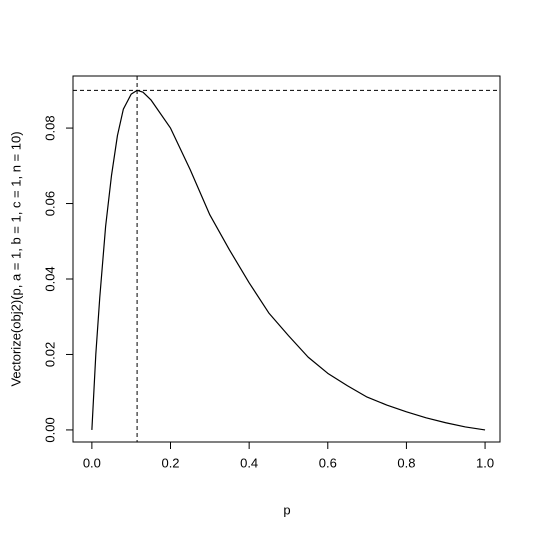 This screenshot has width=540, height=539. I want to click on x-tick-label: 1.0, so click(485, 462).